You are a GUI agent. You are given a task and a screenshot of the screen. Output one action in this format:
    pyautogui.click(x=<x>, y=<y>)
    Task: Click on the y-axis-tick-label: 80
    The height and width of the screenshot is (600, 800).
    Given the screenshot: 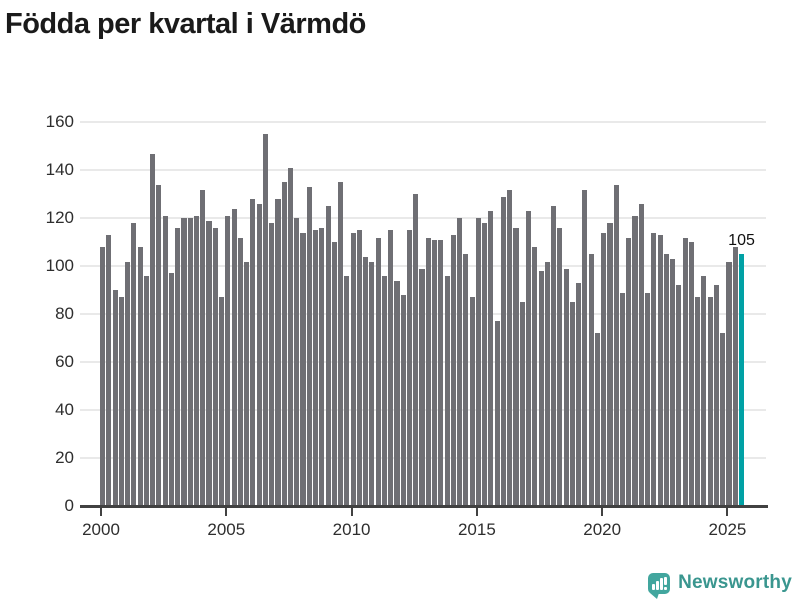 What is the action you would take?
    pyautogui.click(x=64, y=314)
    